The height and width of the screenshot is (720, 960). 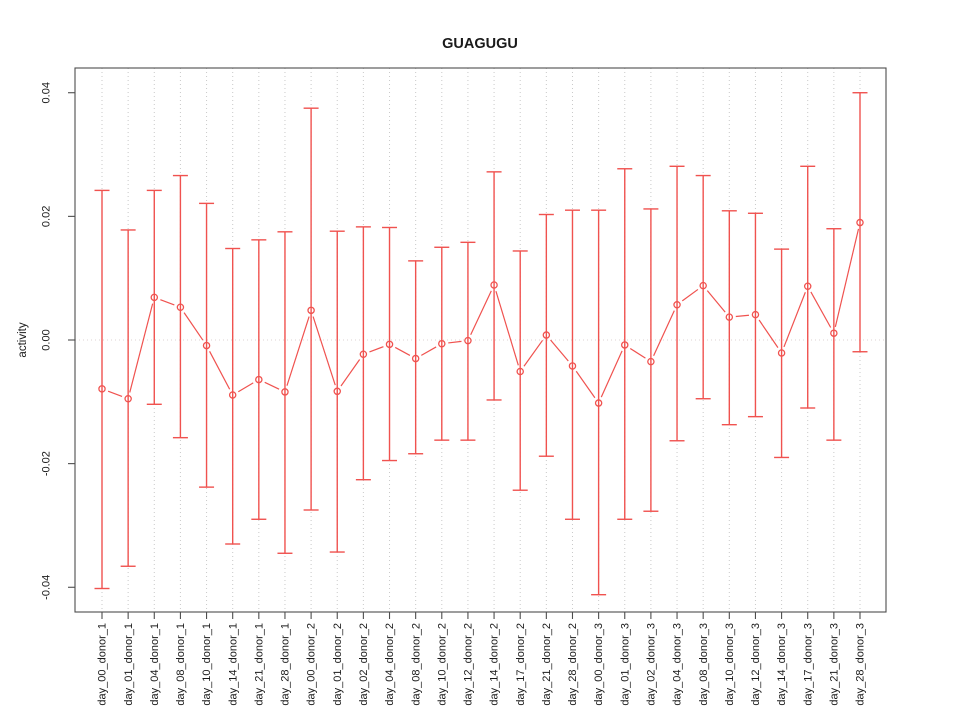 What do you see at coordinates (129, 664) in the screenshot?
I see `x-tick-label: day_01_donor_1` at bounding box center [129, 664].